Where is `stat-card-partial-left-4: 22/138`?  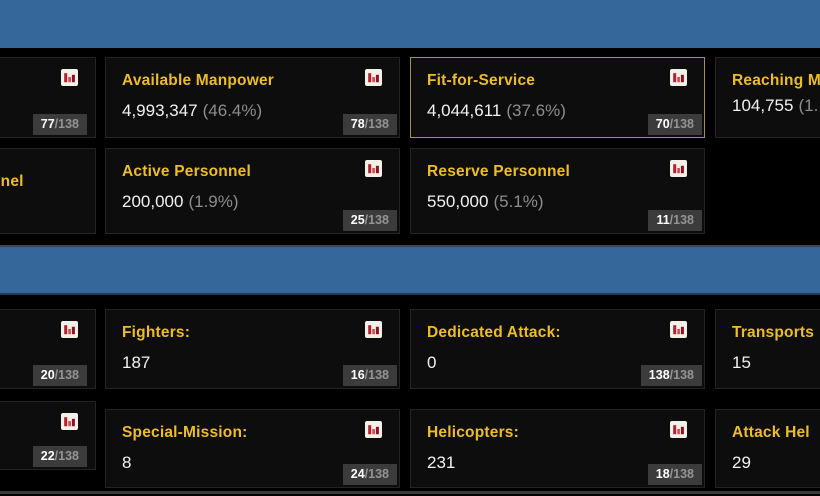 stat-card-partial-left-4: 22/138 is located at coordinates (48, 435).